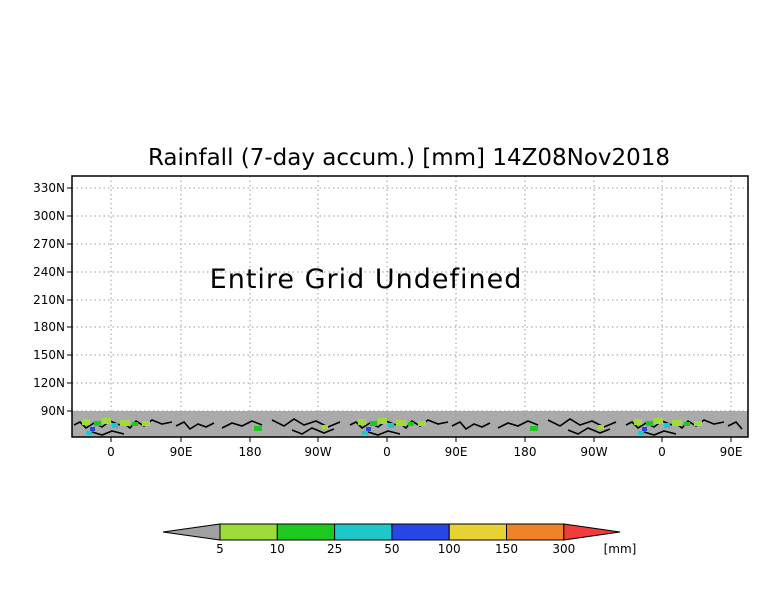  Describe the element at coordinates (277, 549) in the screenshot. I see `colorbar-label: 10` at that location.